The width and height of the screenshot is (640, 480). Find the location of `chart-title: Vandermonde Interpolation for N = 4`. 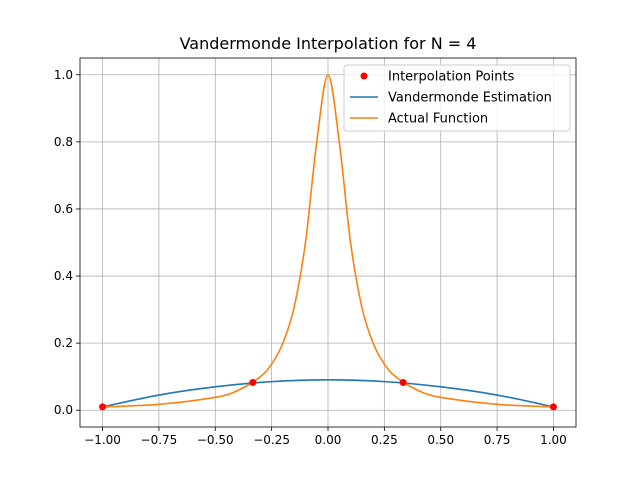

chart-title: Vandermonde Interpolation for N = 4 is located at coordinates (328, 43).